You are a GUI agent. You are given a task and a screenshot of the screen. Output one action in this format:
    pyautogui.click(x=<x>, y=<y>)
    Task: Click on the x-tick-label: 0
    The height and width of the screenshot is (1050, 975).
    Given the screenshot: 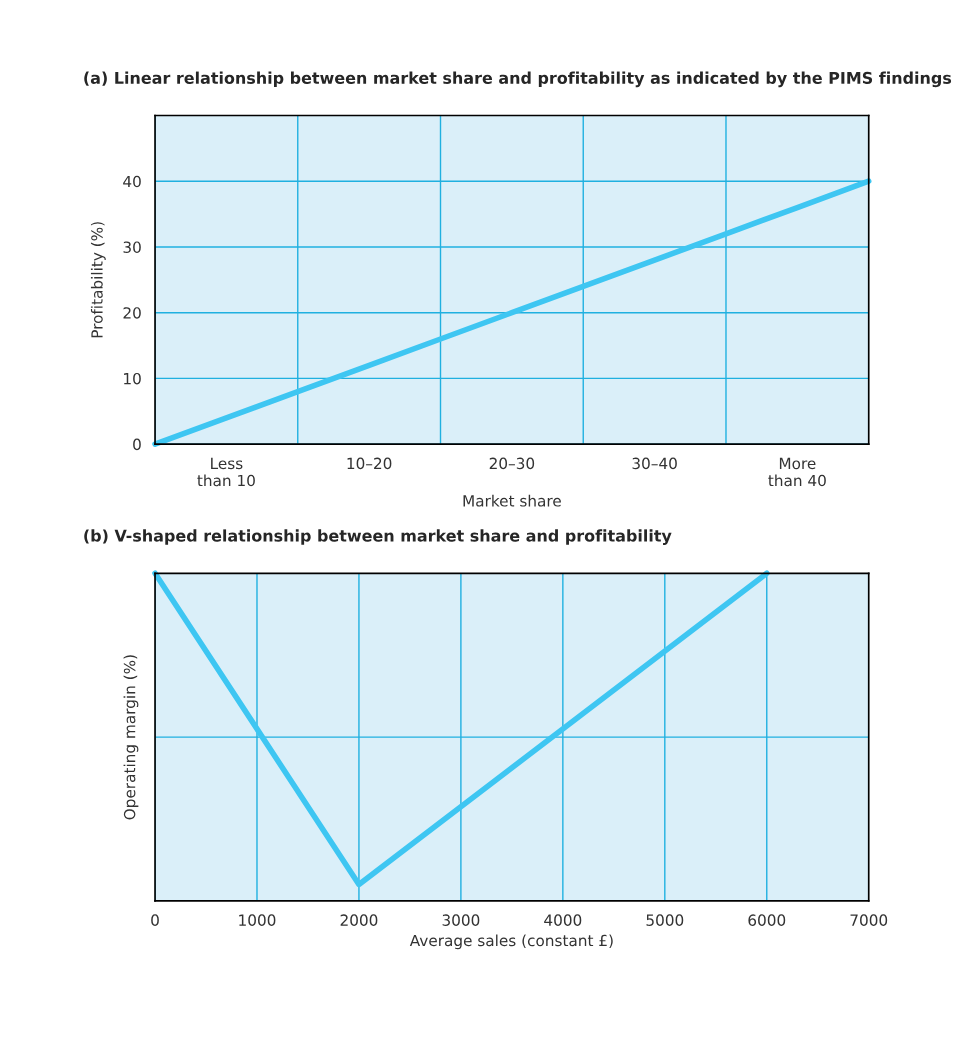 What is the action you would take?
    pyautogui.click(x=155, y=920)
    